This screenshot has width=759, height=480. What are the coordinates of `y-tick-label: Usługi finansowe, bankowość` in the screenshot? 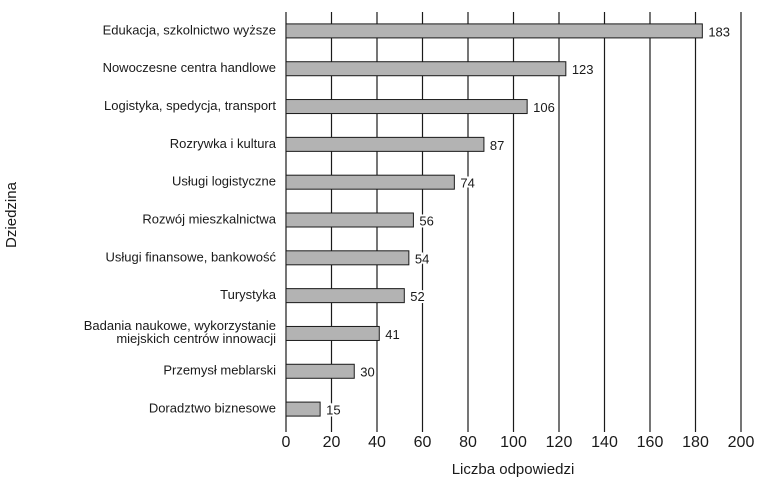 It's located at (190, 256).